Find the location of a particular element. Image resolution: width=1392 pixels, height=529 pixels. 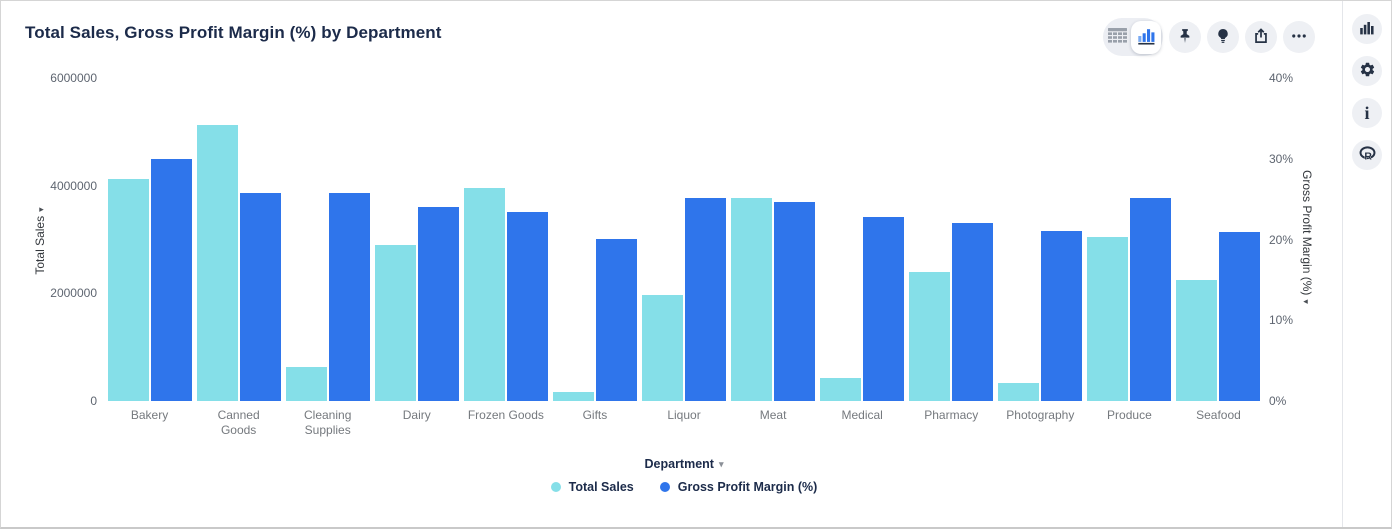

chevron-down-icon: ▾ is located at coordinates (721, 464).